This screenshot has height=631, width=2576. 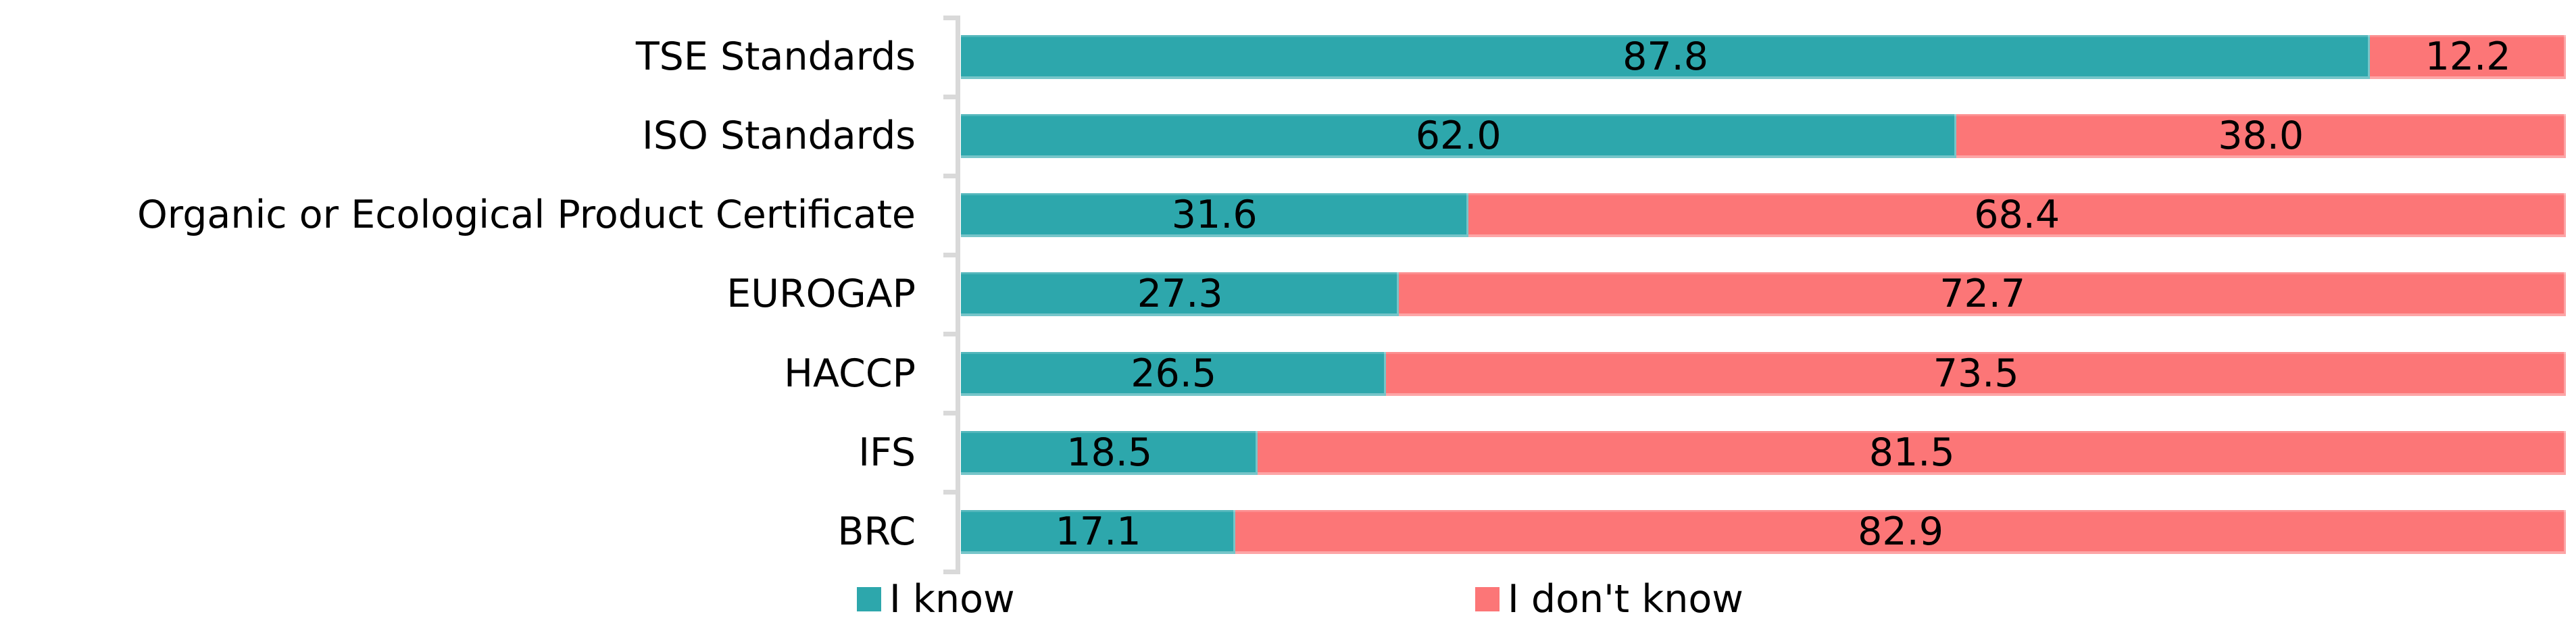 What do you see at coordinates (850, 373) in the screenshot?
I see `category-label: HACCP` at bounding box center [850, 373].